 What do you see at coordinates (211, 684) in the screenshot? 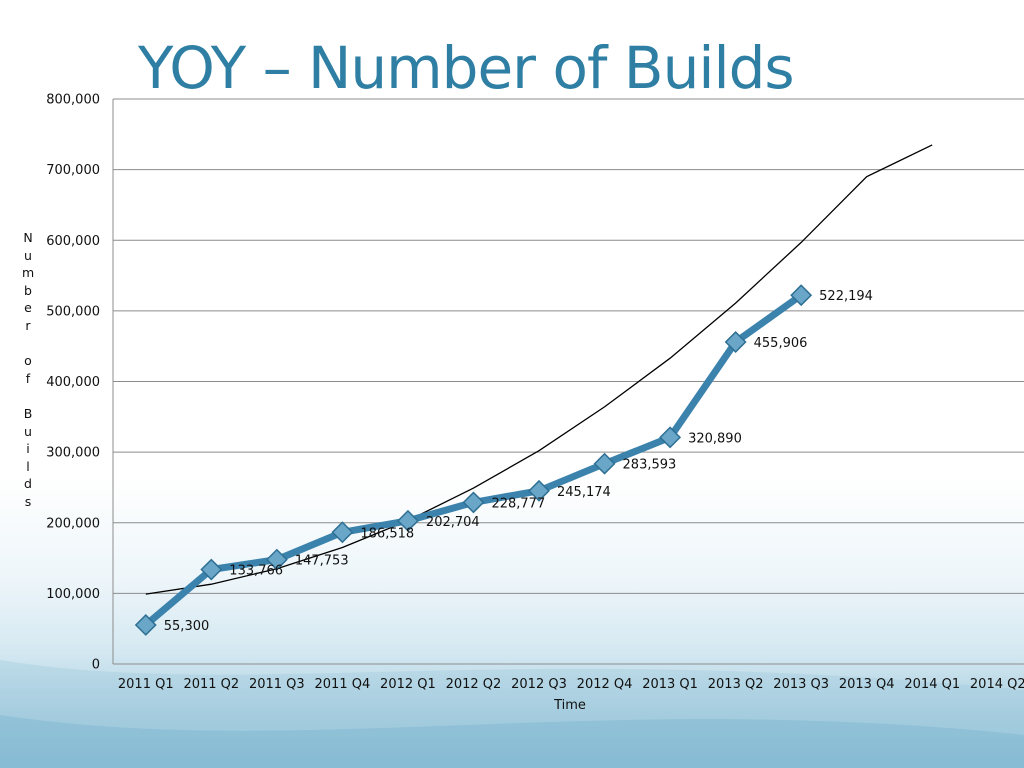
I see `x-tick-label: 2011 Q2` at bounding box center [211, 684].